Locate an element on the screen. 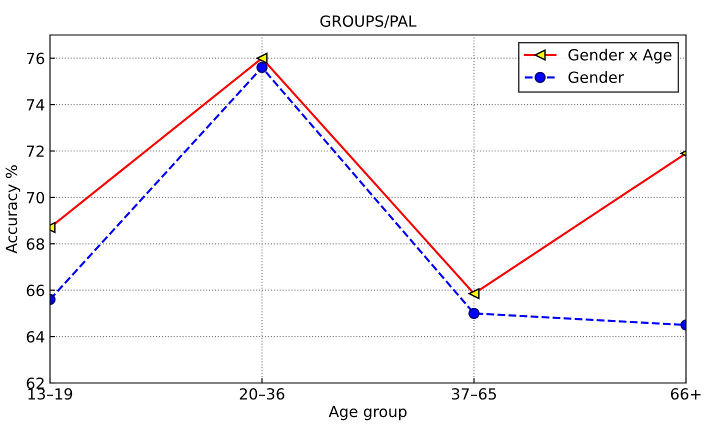 The image size is (704, 426). y-tick-label: 76 is located at coordinates (35, 58).